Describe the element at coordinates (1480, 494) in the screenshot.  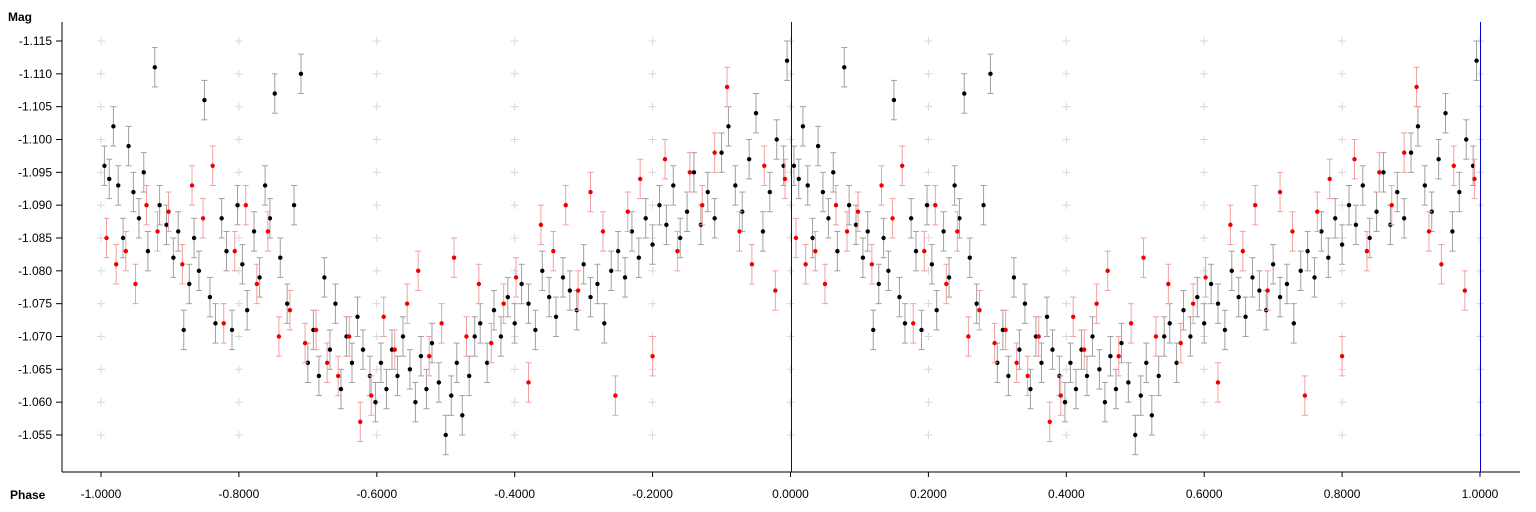
I see `x-tick-label: 1.0000` at that location.